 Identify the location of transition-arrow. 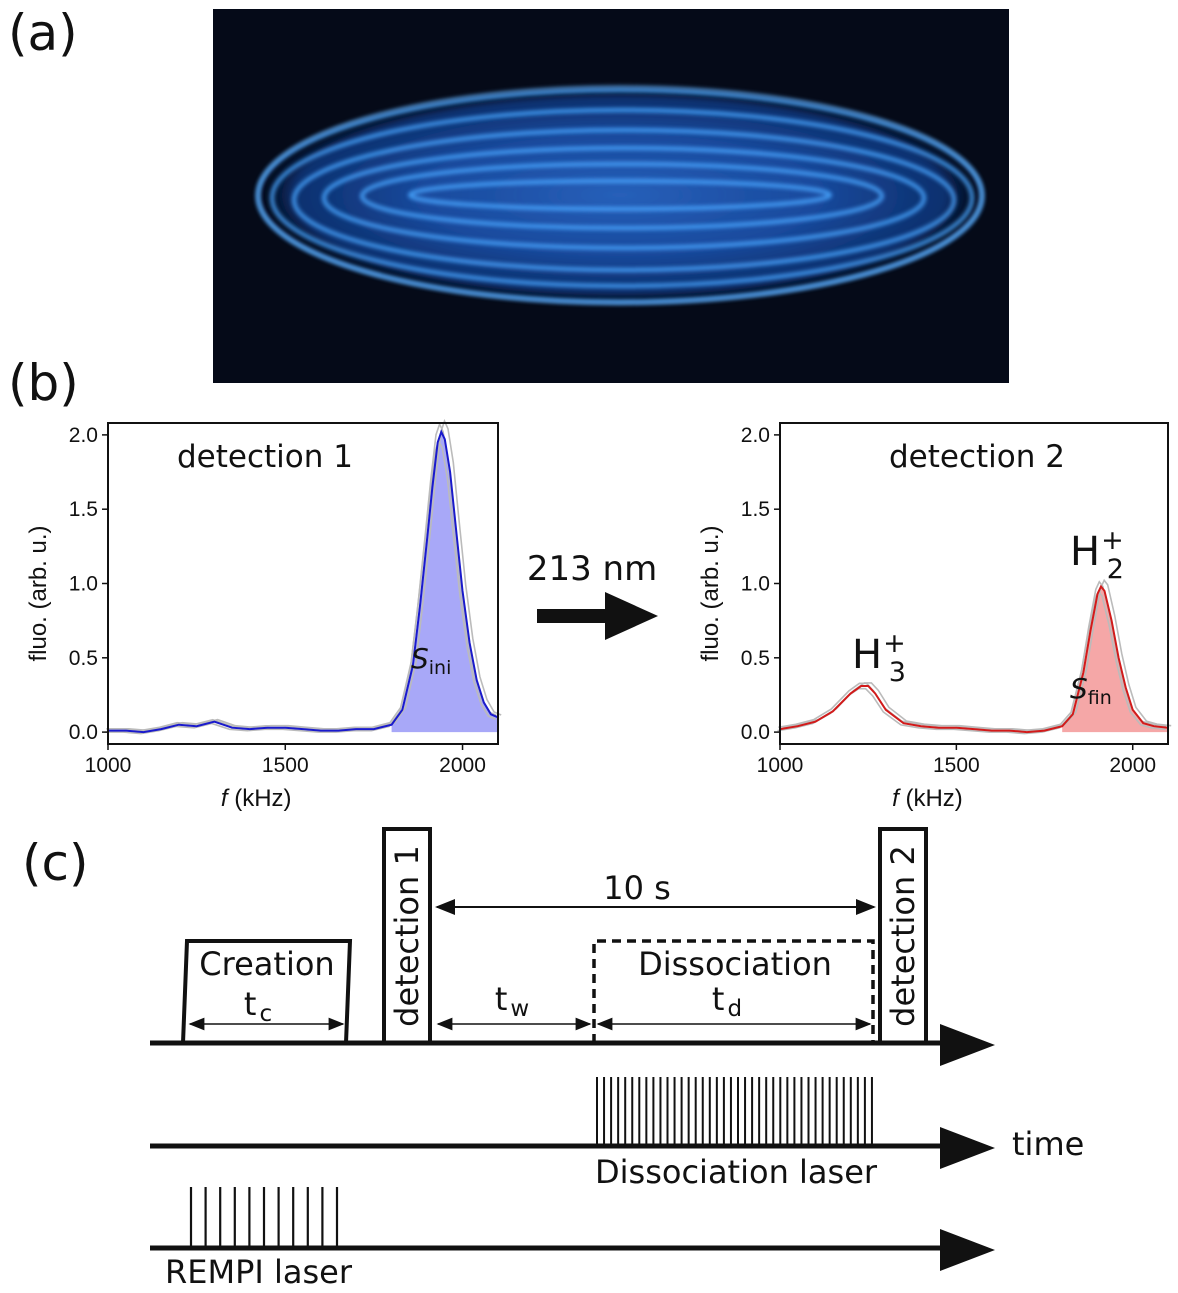
(597, 616).